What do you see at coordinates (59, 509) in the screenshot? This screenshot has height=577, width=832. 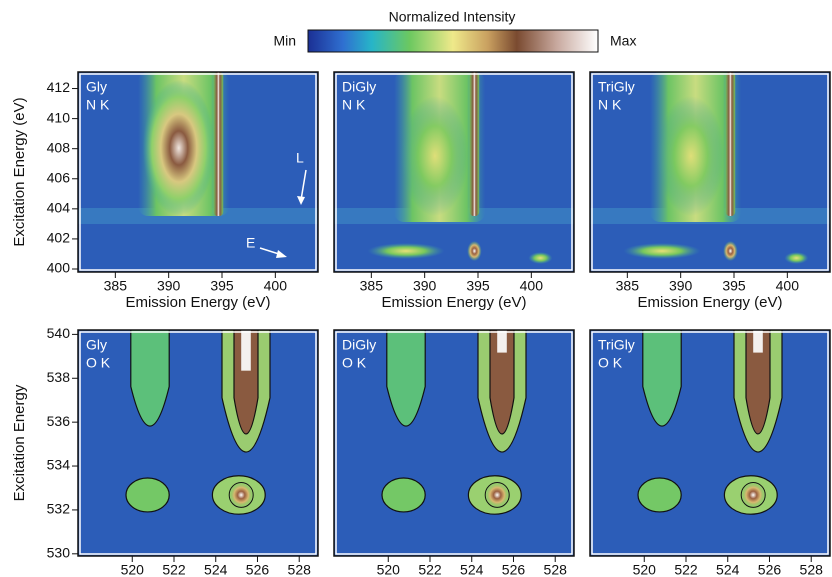 I see `y-tick-label: 532` at bounding box center [59, 509].